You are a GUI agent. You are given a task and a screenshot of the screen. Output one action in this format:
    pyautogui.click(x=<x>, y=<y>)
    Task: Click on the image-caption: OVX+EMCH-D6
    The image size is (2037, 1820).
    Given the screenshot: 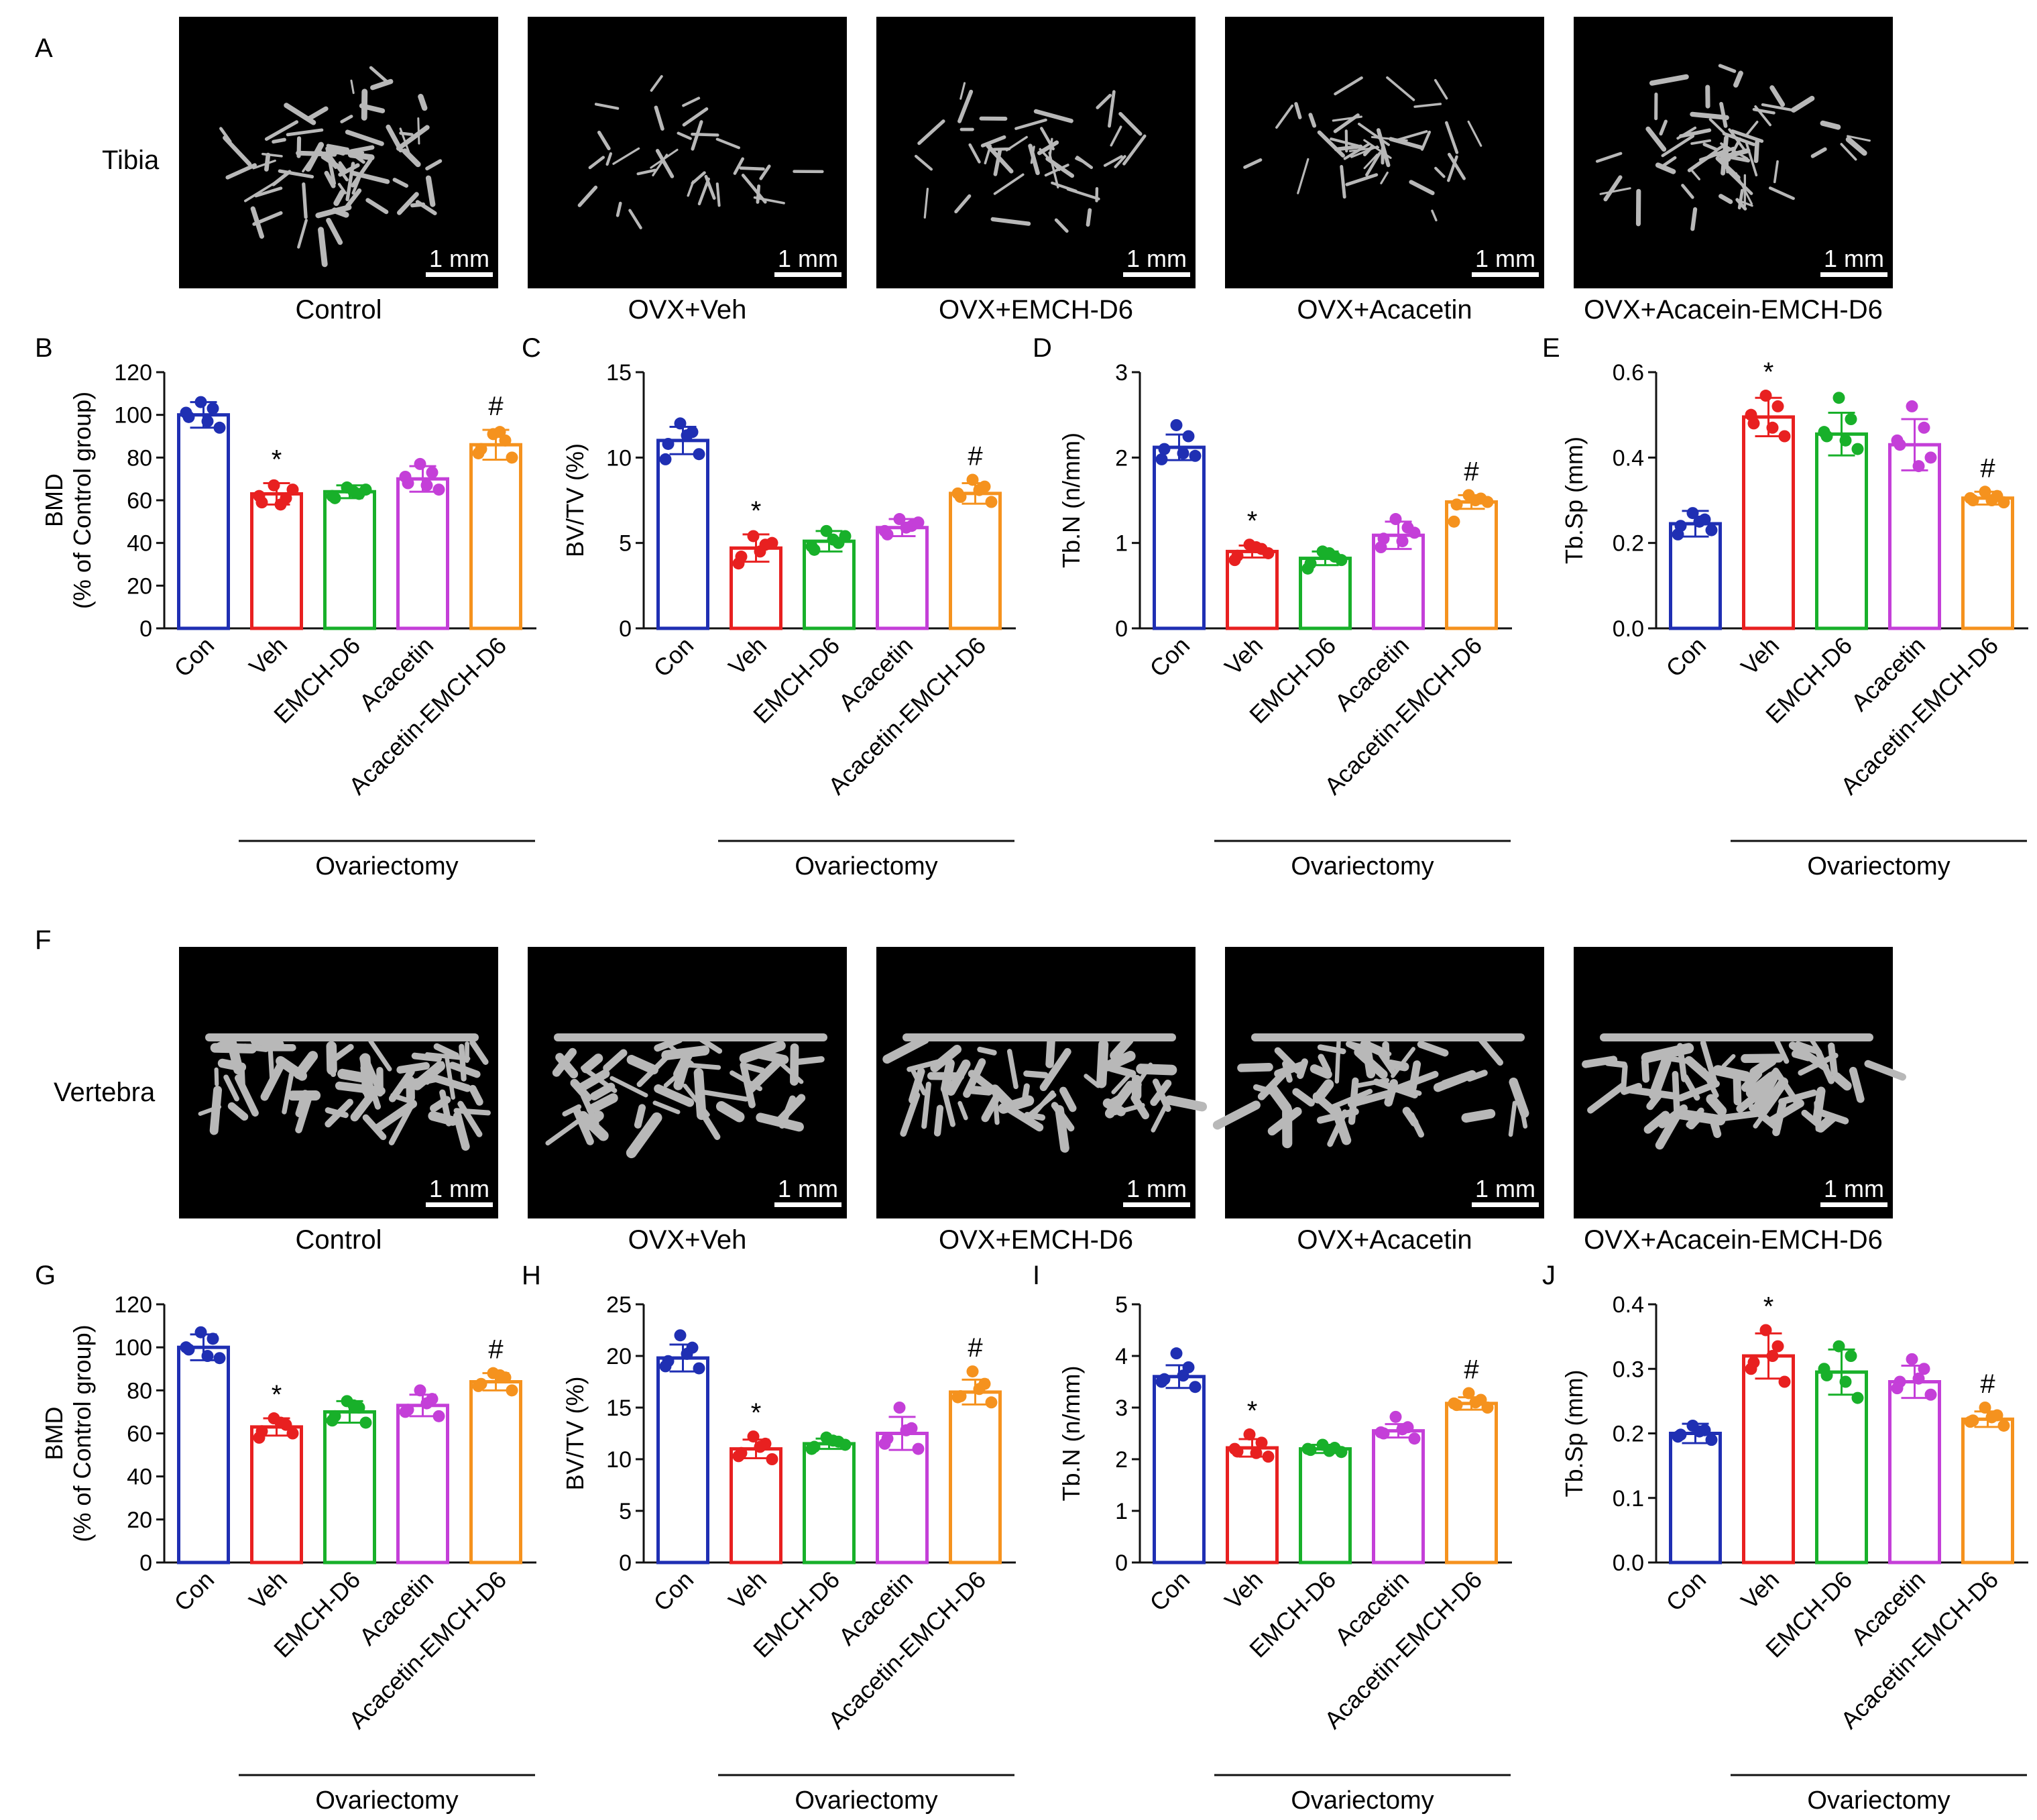 What is the action you would take?
    pyautogui.click(x=1036, y=1240)
    